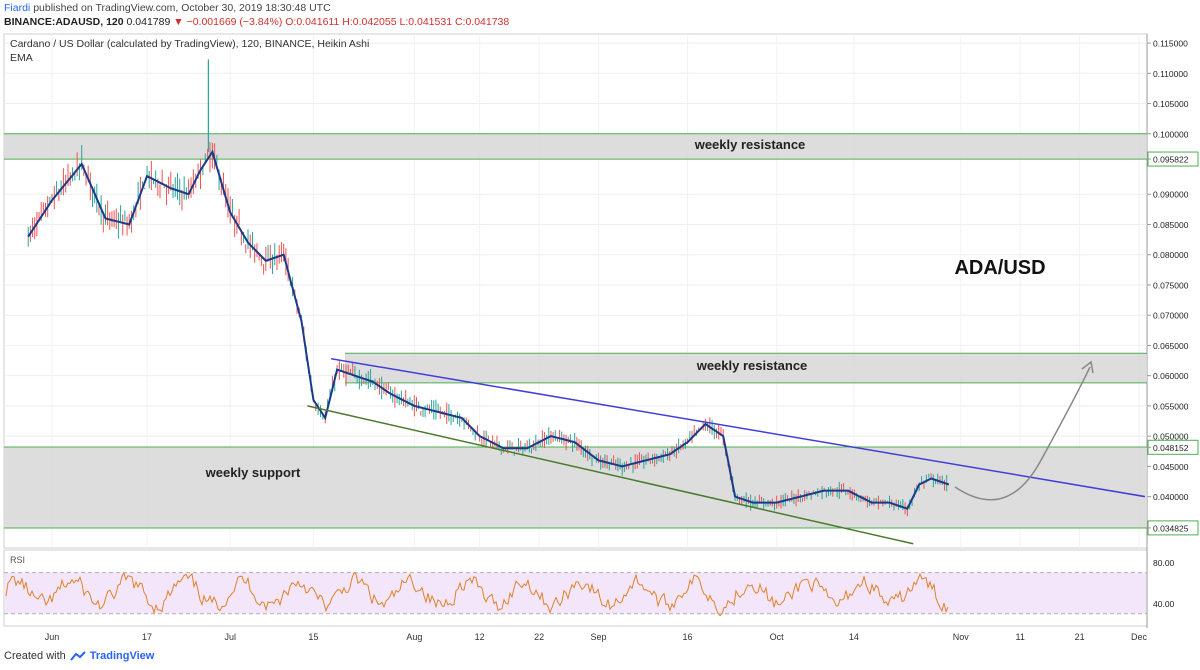  What do you see at coordinates (999, 268) in the screenshot?
I see `pair-title: ADA/USD` at bounding box center [999, 268].